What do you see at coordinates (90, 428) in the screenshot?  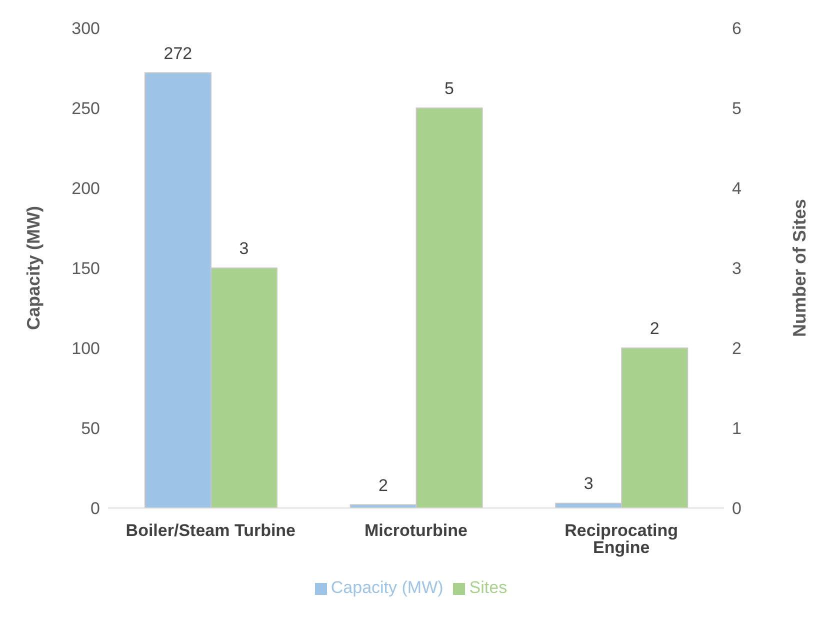 I see `y-tick-label: 50` at bounding box center [90, 428].